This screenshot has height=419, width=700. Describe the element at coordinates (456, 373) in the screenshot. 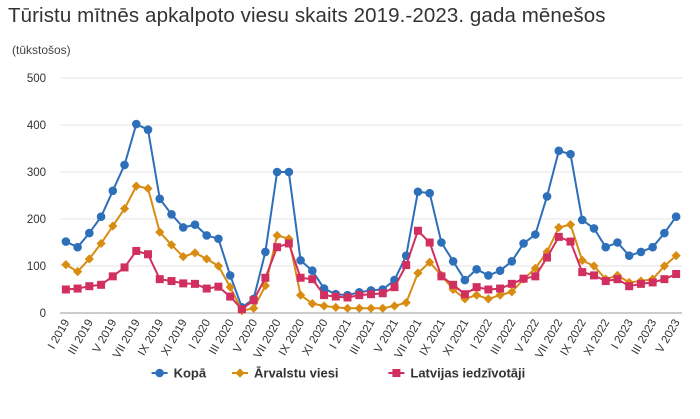

I see `legend-item-2: Latvijas iedzīvotāji` at that location.